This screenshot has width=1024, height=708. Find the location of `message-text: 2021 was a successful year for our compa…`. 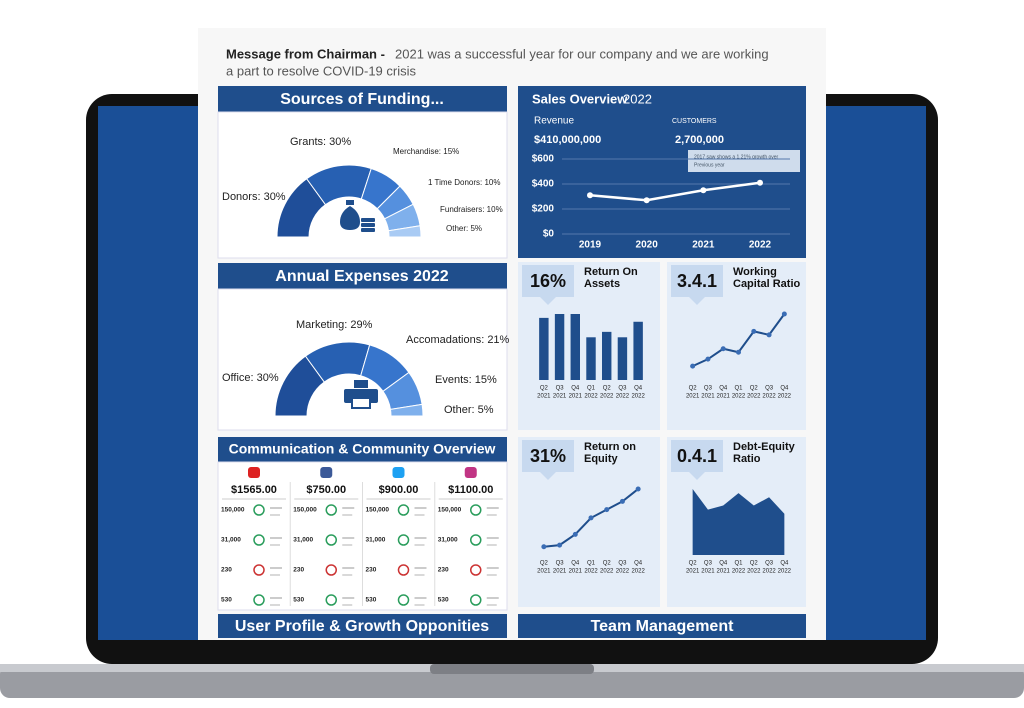

message-text: 2021 was a successful year for our compa… is located at coordinates (582, 53).